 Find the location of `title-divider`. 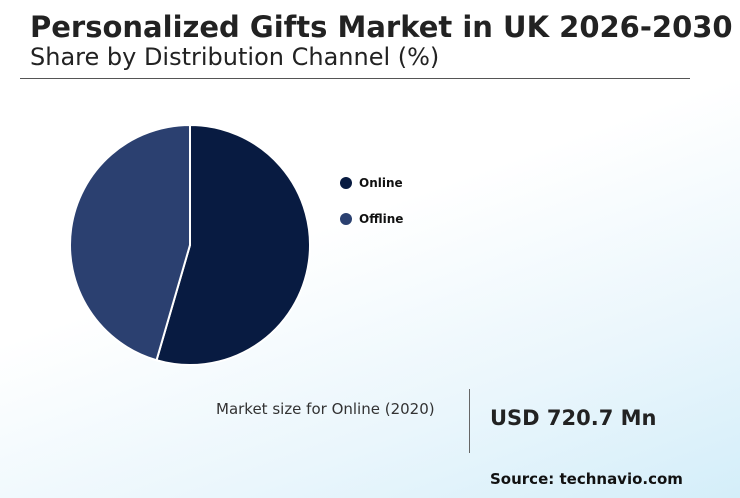

title-divider is located at coordinates (355, 78).